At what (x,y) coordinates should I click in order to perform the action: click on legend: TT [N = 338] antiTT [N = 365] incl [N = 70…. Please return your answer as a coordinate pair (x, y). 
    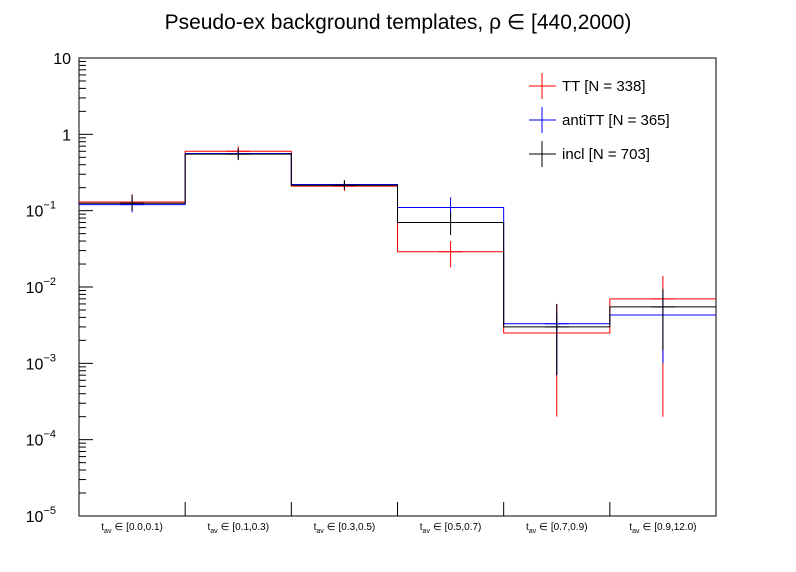
    Looking at the image, I should click on (599, 120).